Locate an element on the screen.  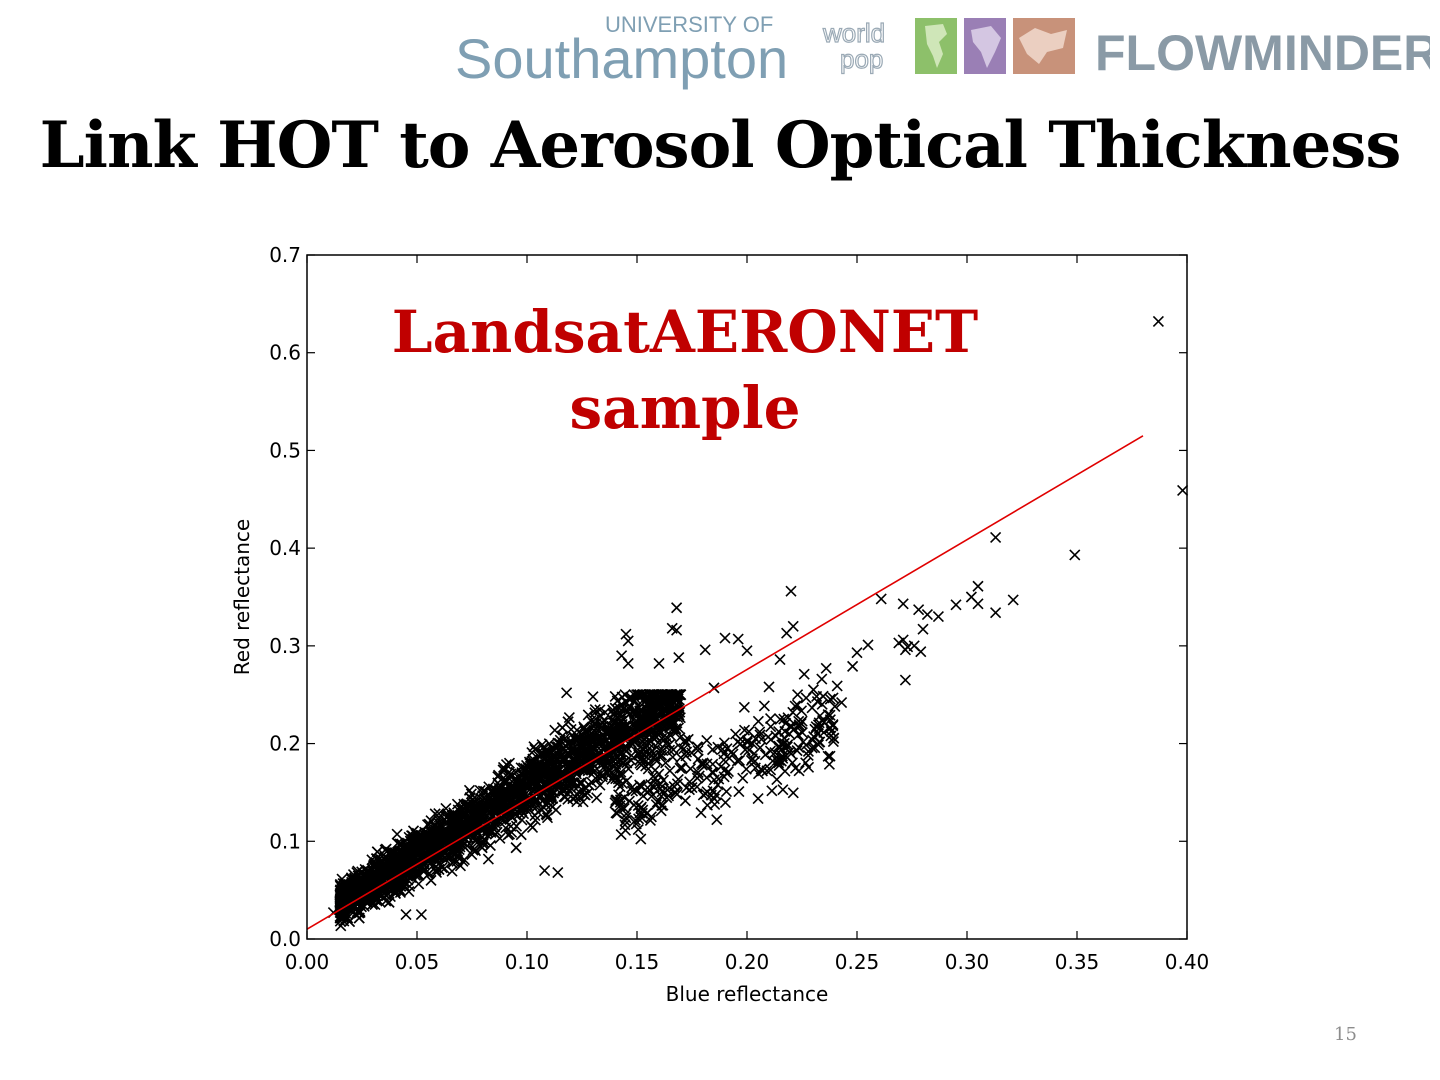
x-tick-label: 0.10 is located at coordinates (527, 962).